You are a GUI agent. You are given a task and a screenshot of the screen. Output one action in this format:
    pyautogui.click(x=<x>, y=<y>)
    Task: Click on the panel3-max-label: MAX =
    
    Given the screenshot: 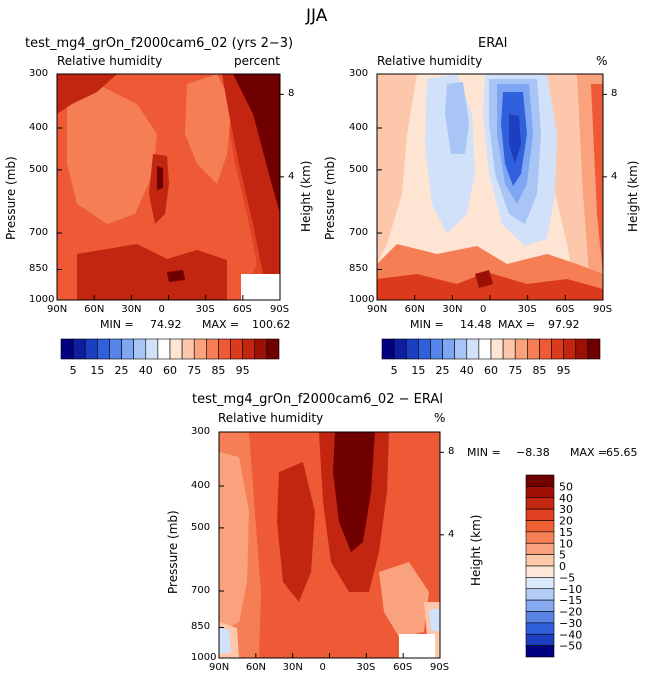 What is the action you would take?
    pyautogui.click(x=589, y=452)
    